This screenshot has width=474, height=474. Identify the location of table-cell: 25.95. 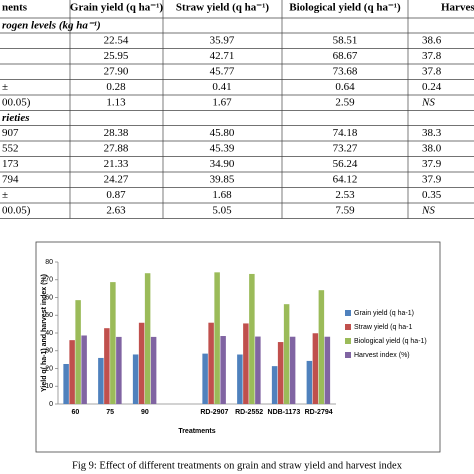
(116, 56).